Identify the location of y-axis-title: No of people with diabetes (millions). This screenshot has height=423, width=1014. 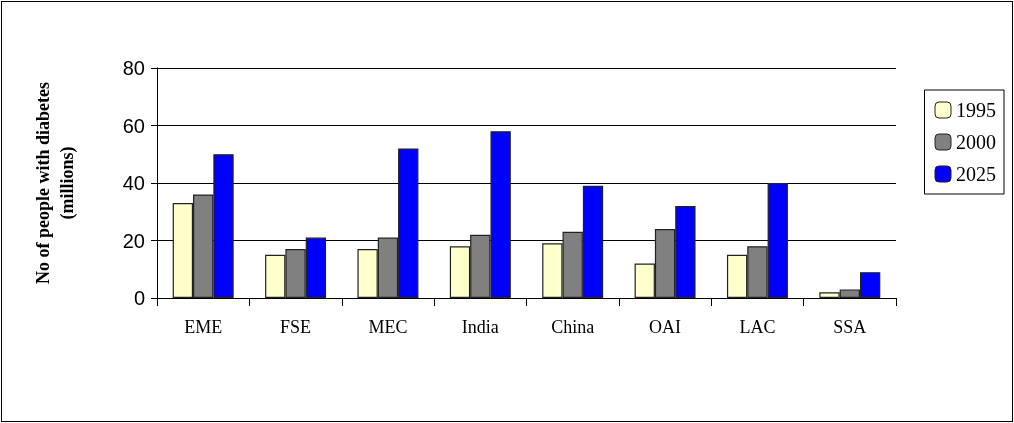
(55, 183).